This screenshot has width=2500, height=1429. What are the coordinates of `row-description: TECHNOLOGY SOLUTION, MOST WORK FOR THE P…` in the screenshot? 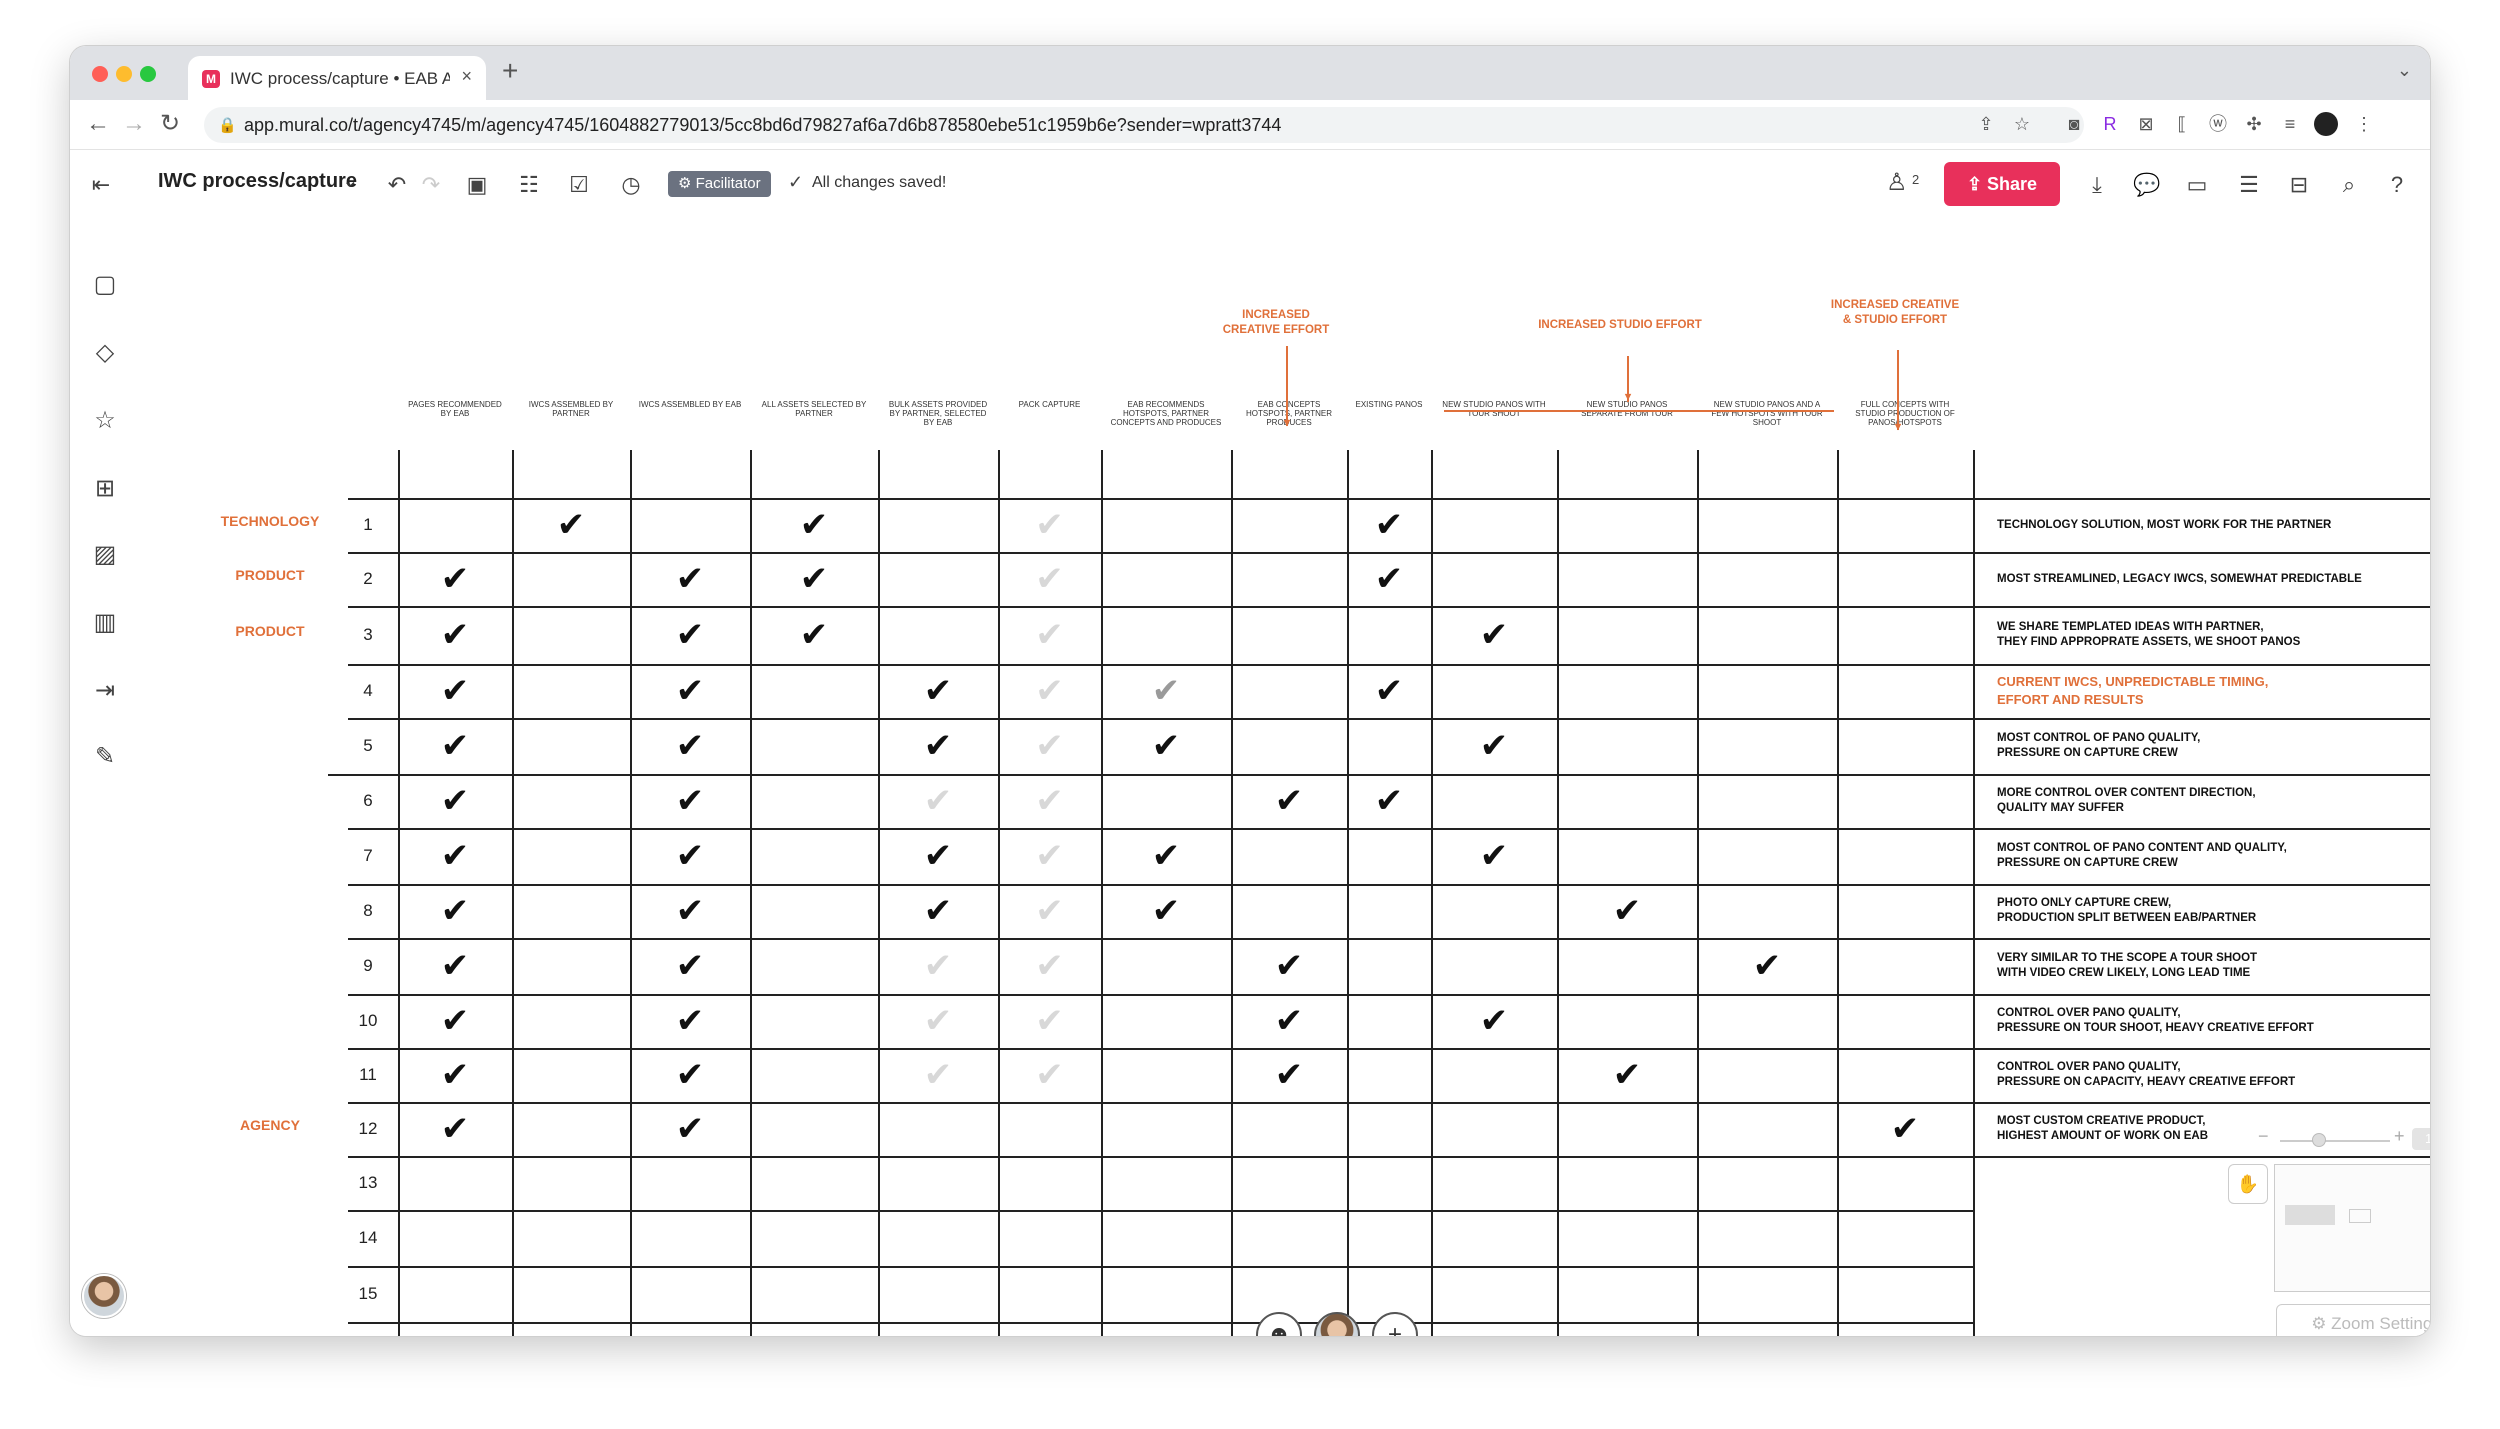 It's located at (2207, 525).